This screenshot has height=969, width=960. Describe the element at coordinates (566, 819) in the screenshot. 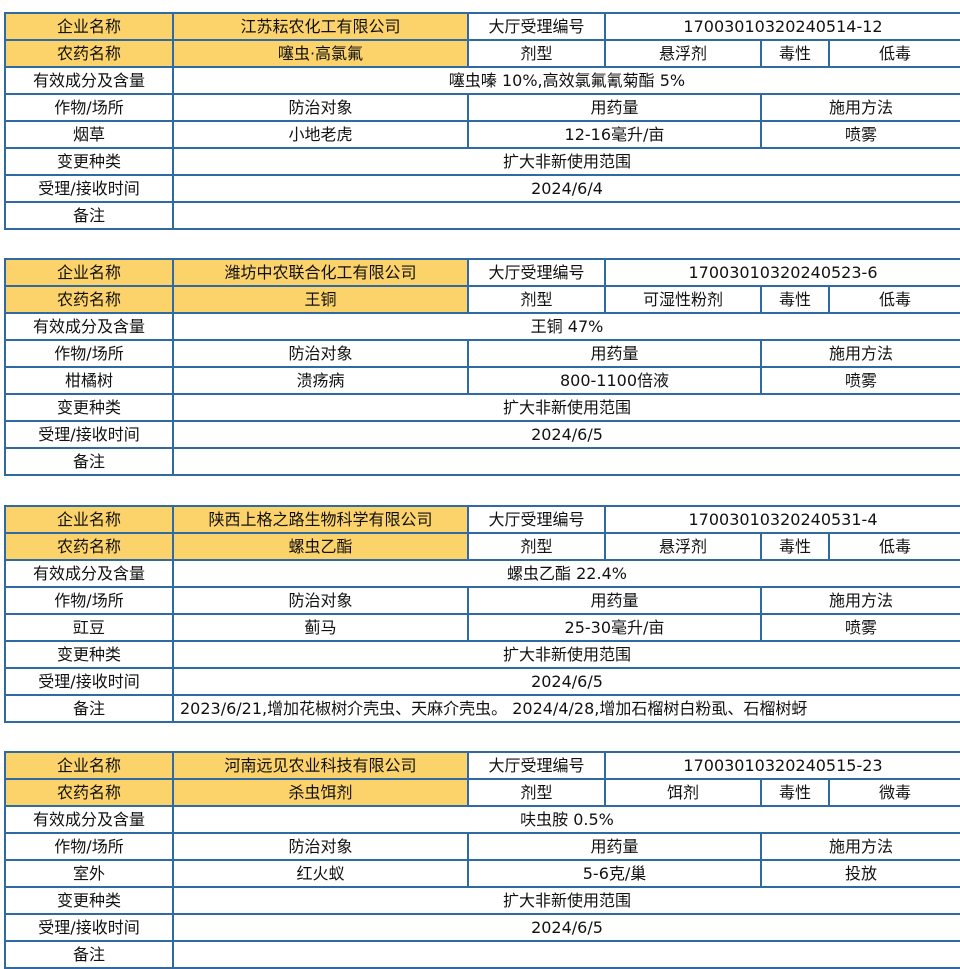

I see `ingredients: 呋虫胺 0.5%` at that location.